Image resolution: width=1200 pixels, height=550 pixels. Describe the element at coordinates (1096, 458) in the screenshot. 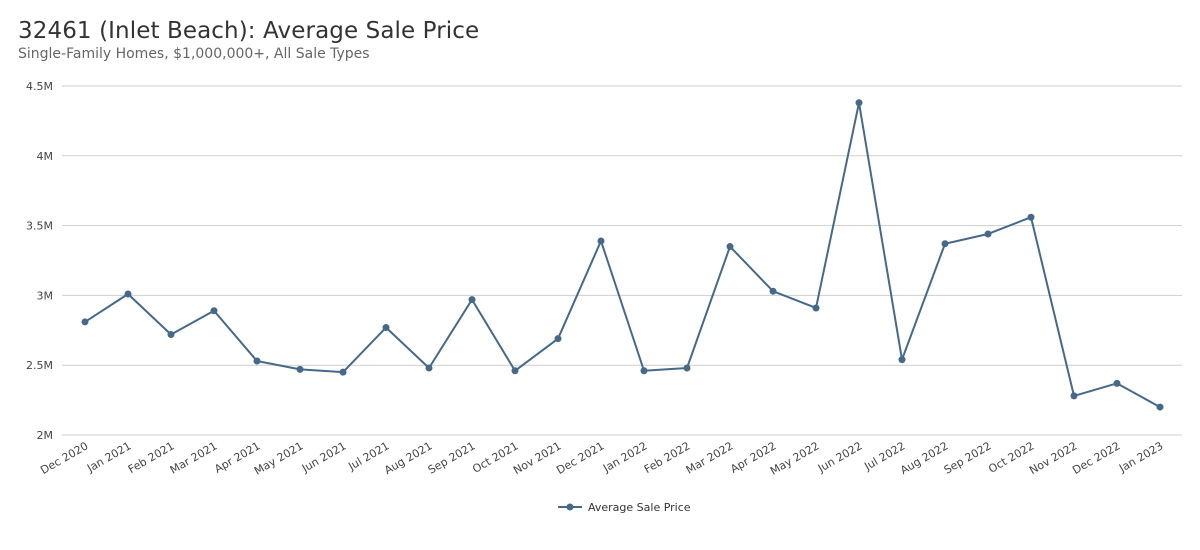

I see `x-tick-label: Dec 2022` at that location.